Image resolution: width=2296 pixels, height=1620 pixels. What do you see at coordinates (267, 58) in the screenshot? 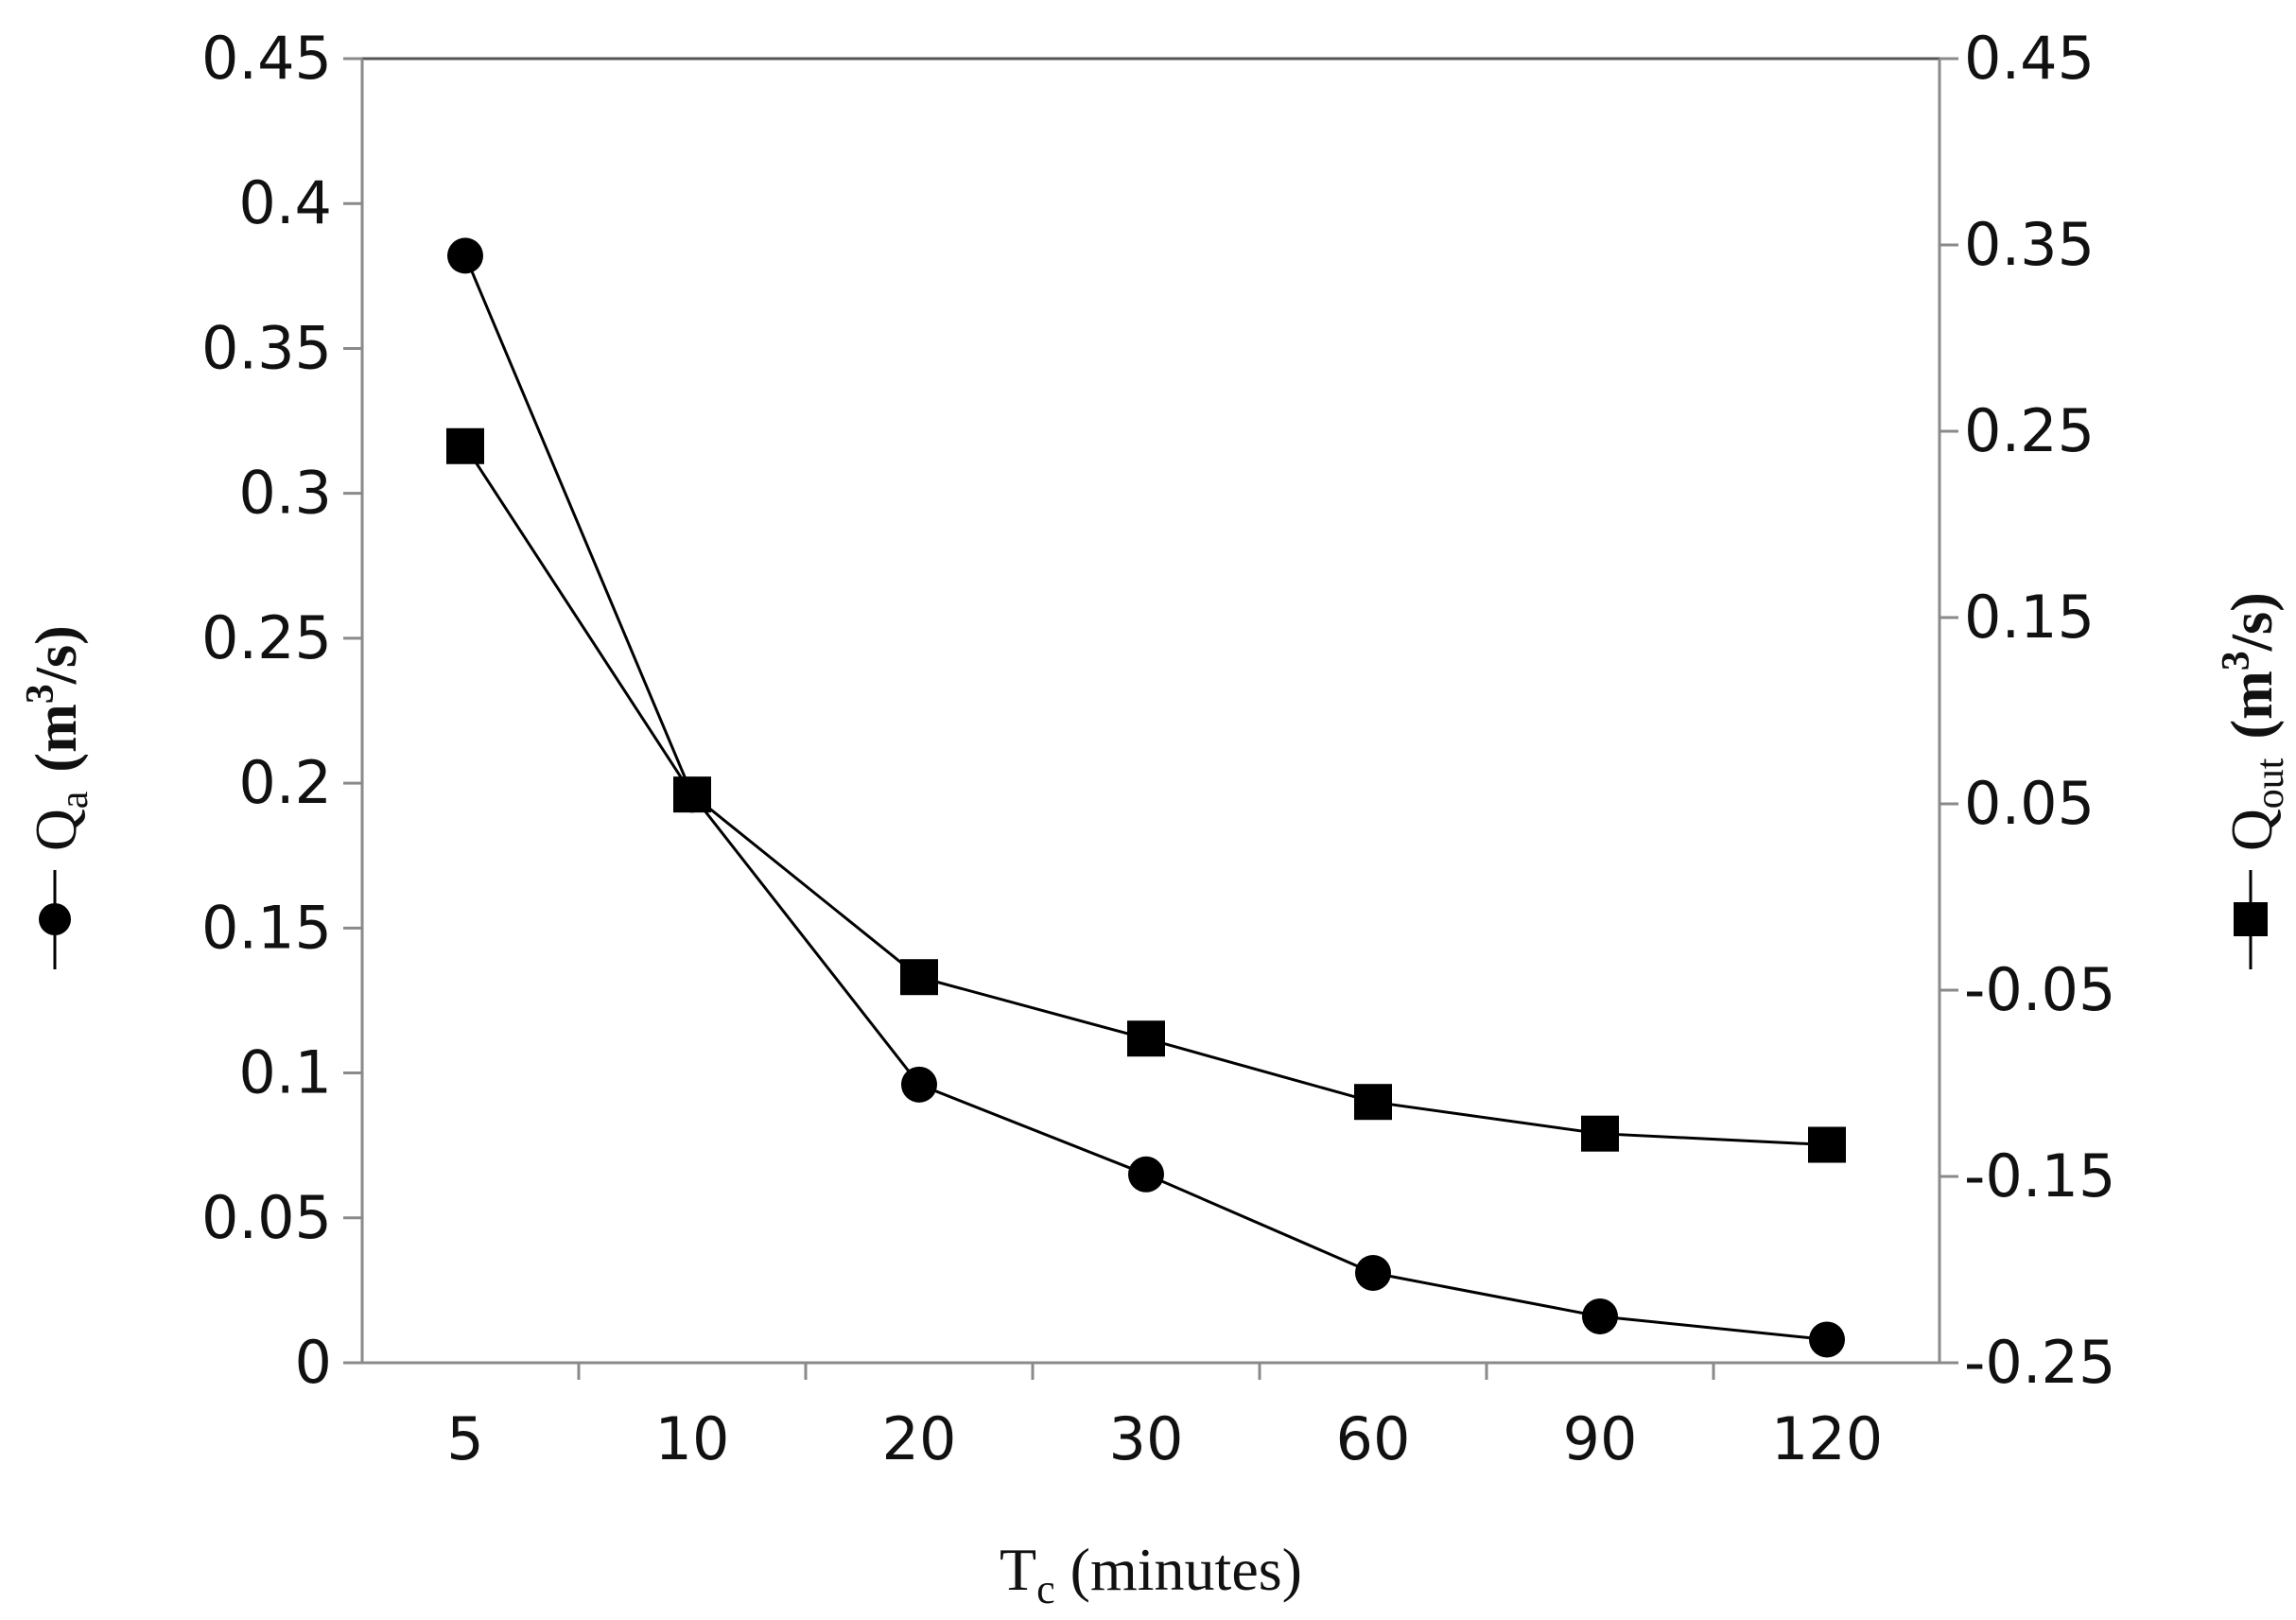
I see `y-left-tick-label: 0.45` at bounding box center [267, 58].